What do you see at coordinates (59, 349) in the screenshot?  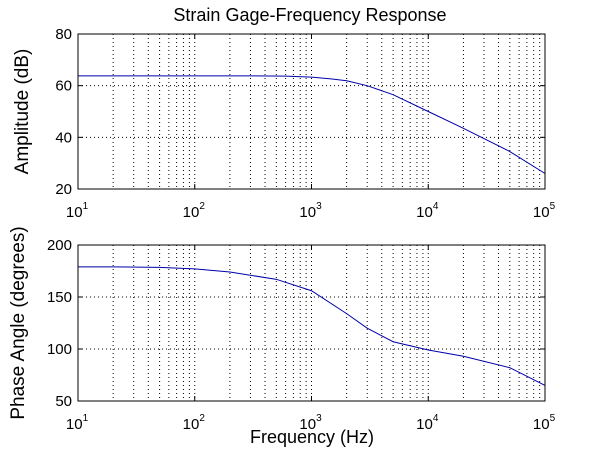 I see `chart-1-y-tick-label: 100` at bounding box center [59, 349].